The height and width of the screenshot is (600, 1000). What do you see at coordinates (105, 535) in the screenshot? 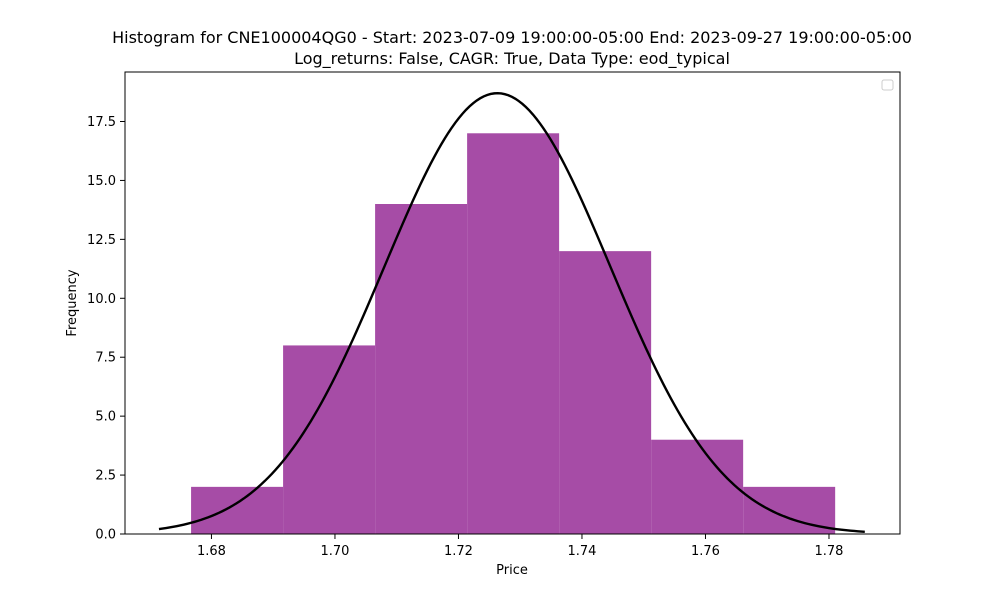
I see `y-tick-label: 0.0` at bounding box center [105, 535].